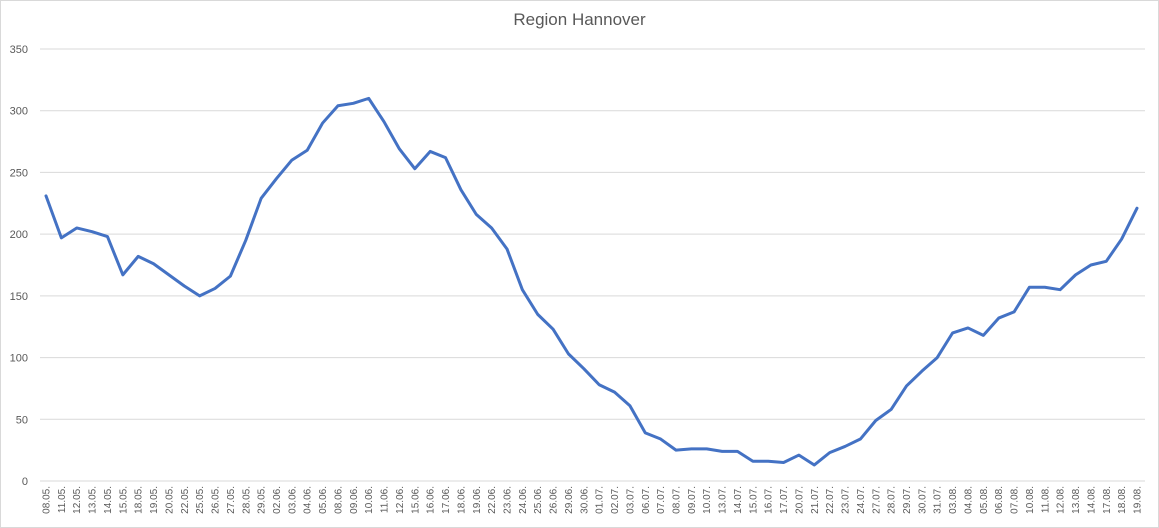 This screenshot has width=1159, height=528. I want to click on x-tick-label: 10.08., so click(1030, 500).